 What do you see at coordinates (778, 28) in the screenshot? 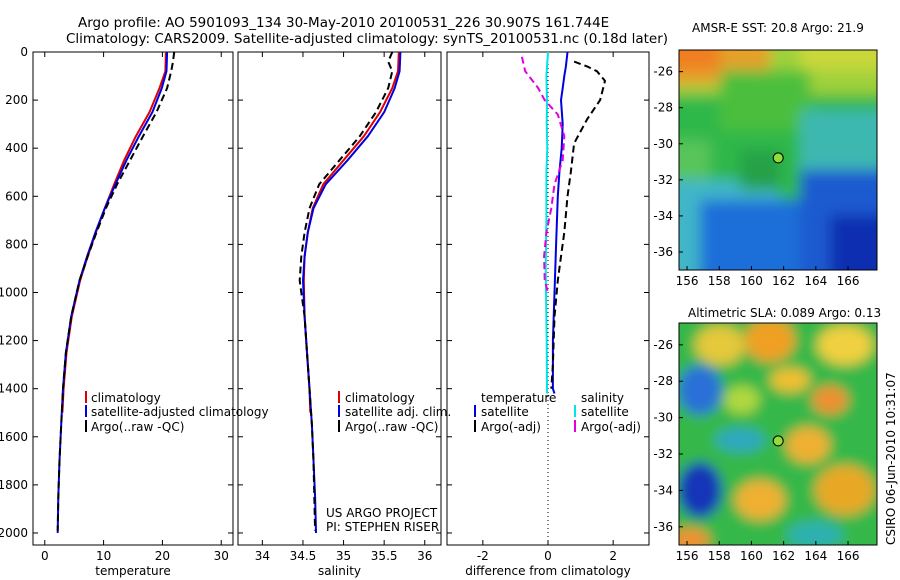
I see `sst-map-title: AMSR-E SST: 20.8 Argo: 21.9` at bounding box center [778, 28].